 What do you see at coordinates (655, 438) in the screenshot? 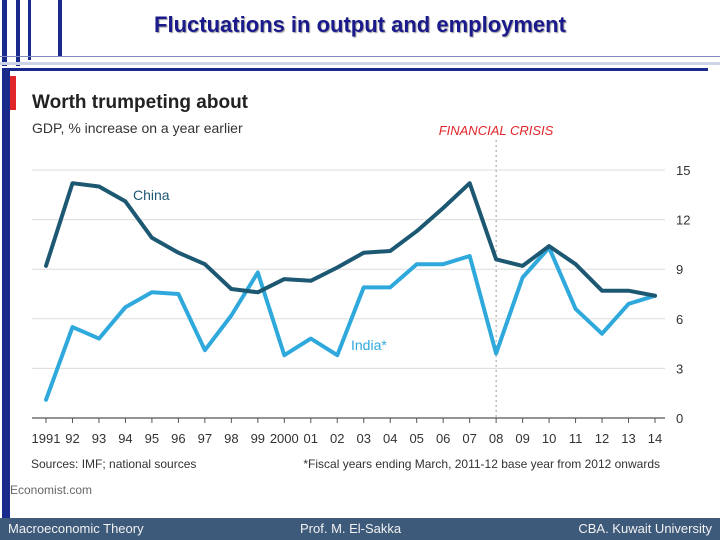
I see `x-tick-label: 14` at bounding box center [655, 438].